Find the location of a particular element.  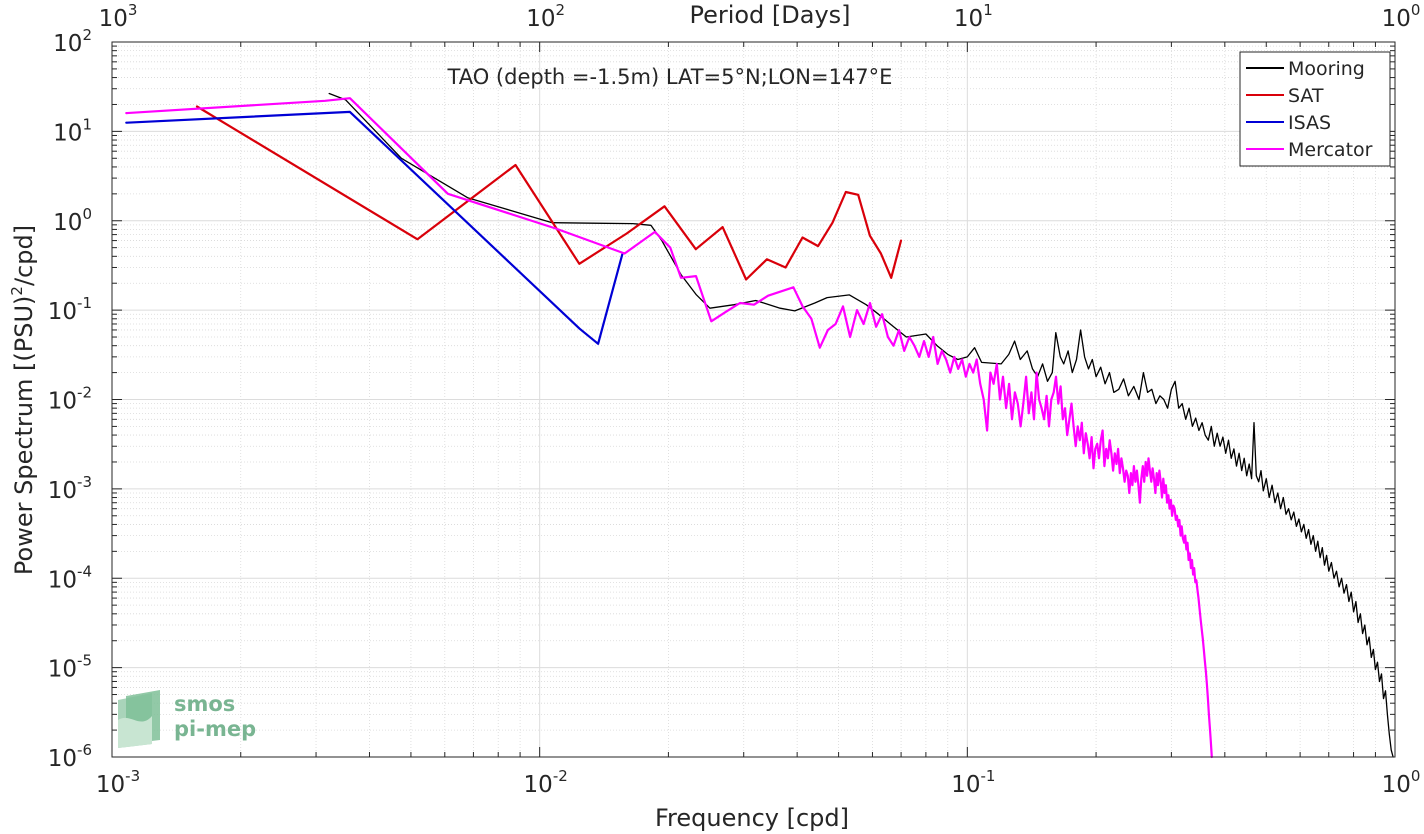

series-line-sat is located at coordinates (549, 193).